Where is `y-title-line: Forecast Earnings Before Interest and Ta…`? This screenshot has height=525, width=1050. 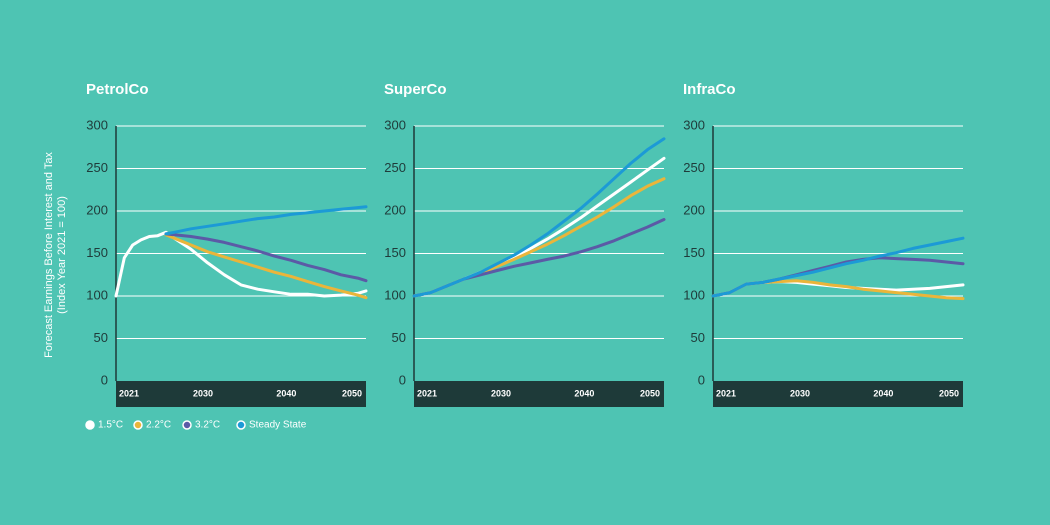 y-title-line: Forecast Earnings Before Interest and Ta… is located at coordinates (49, 255).